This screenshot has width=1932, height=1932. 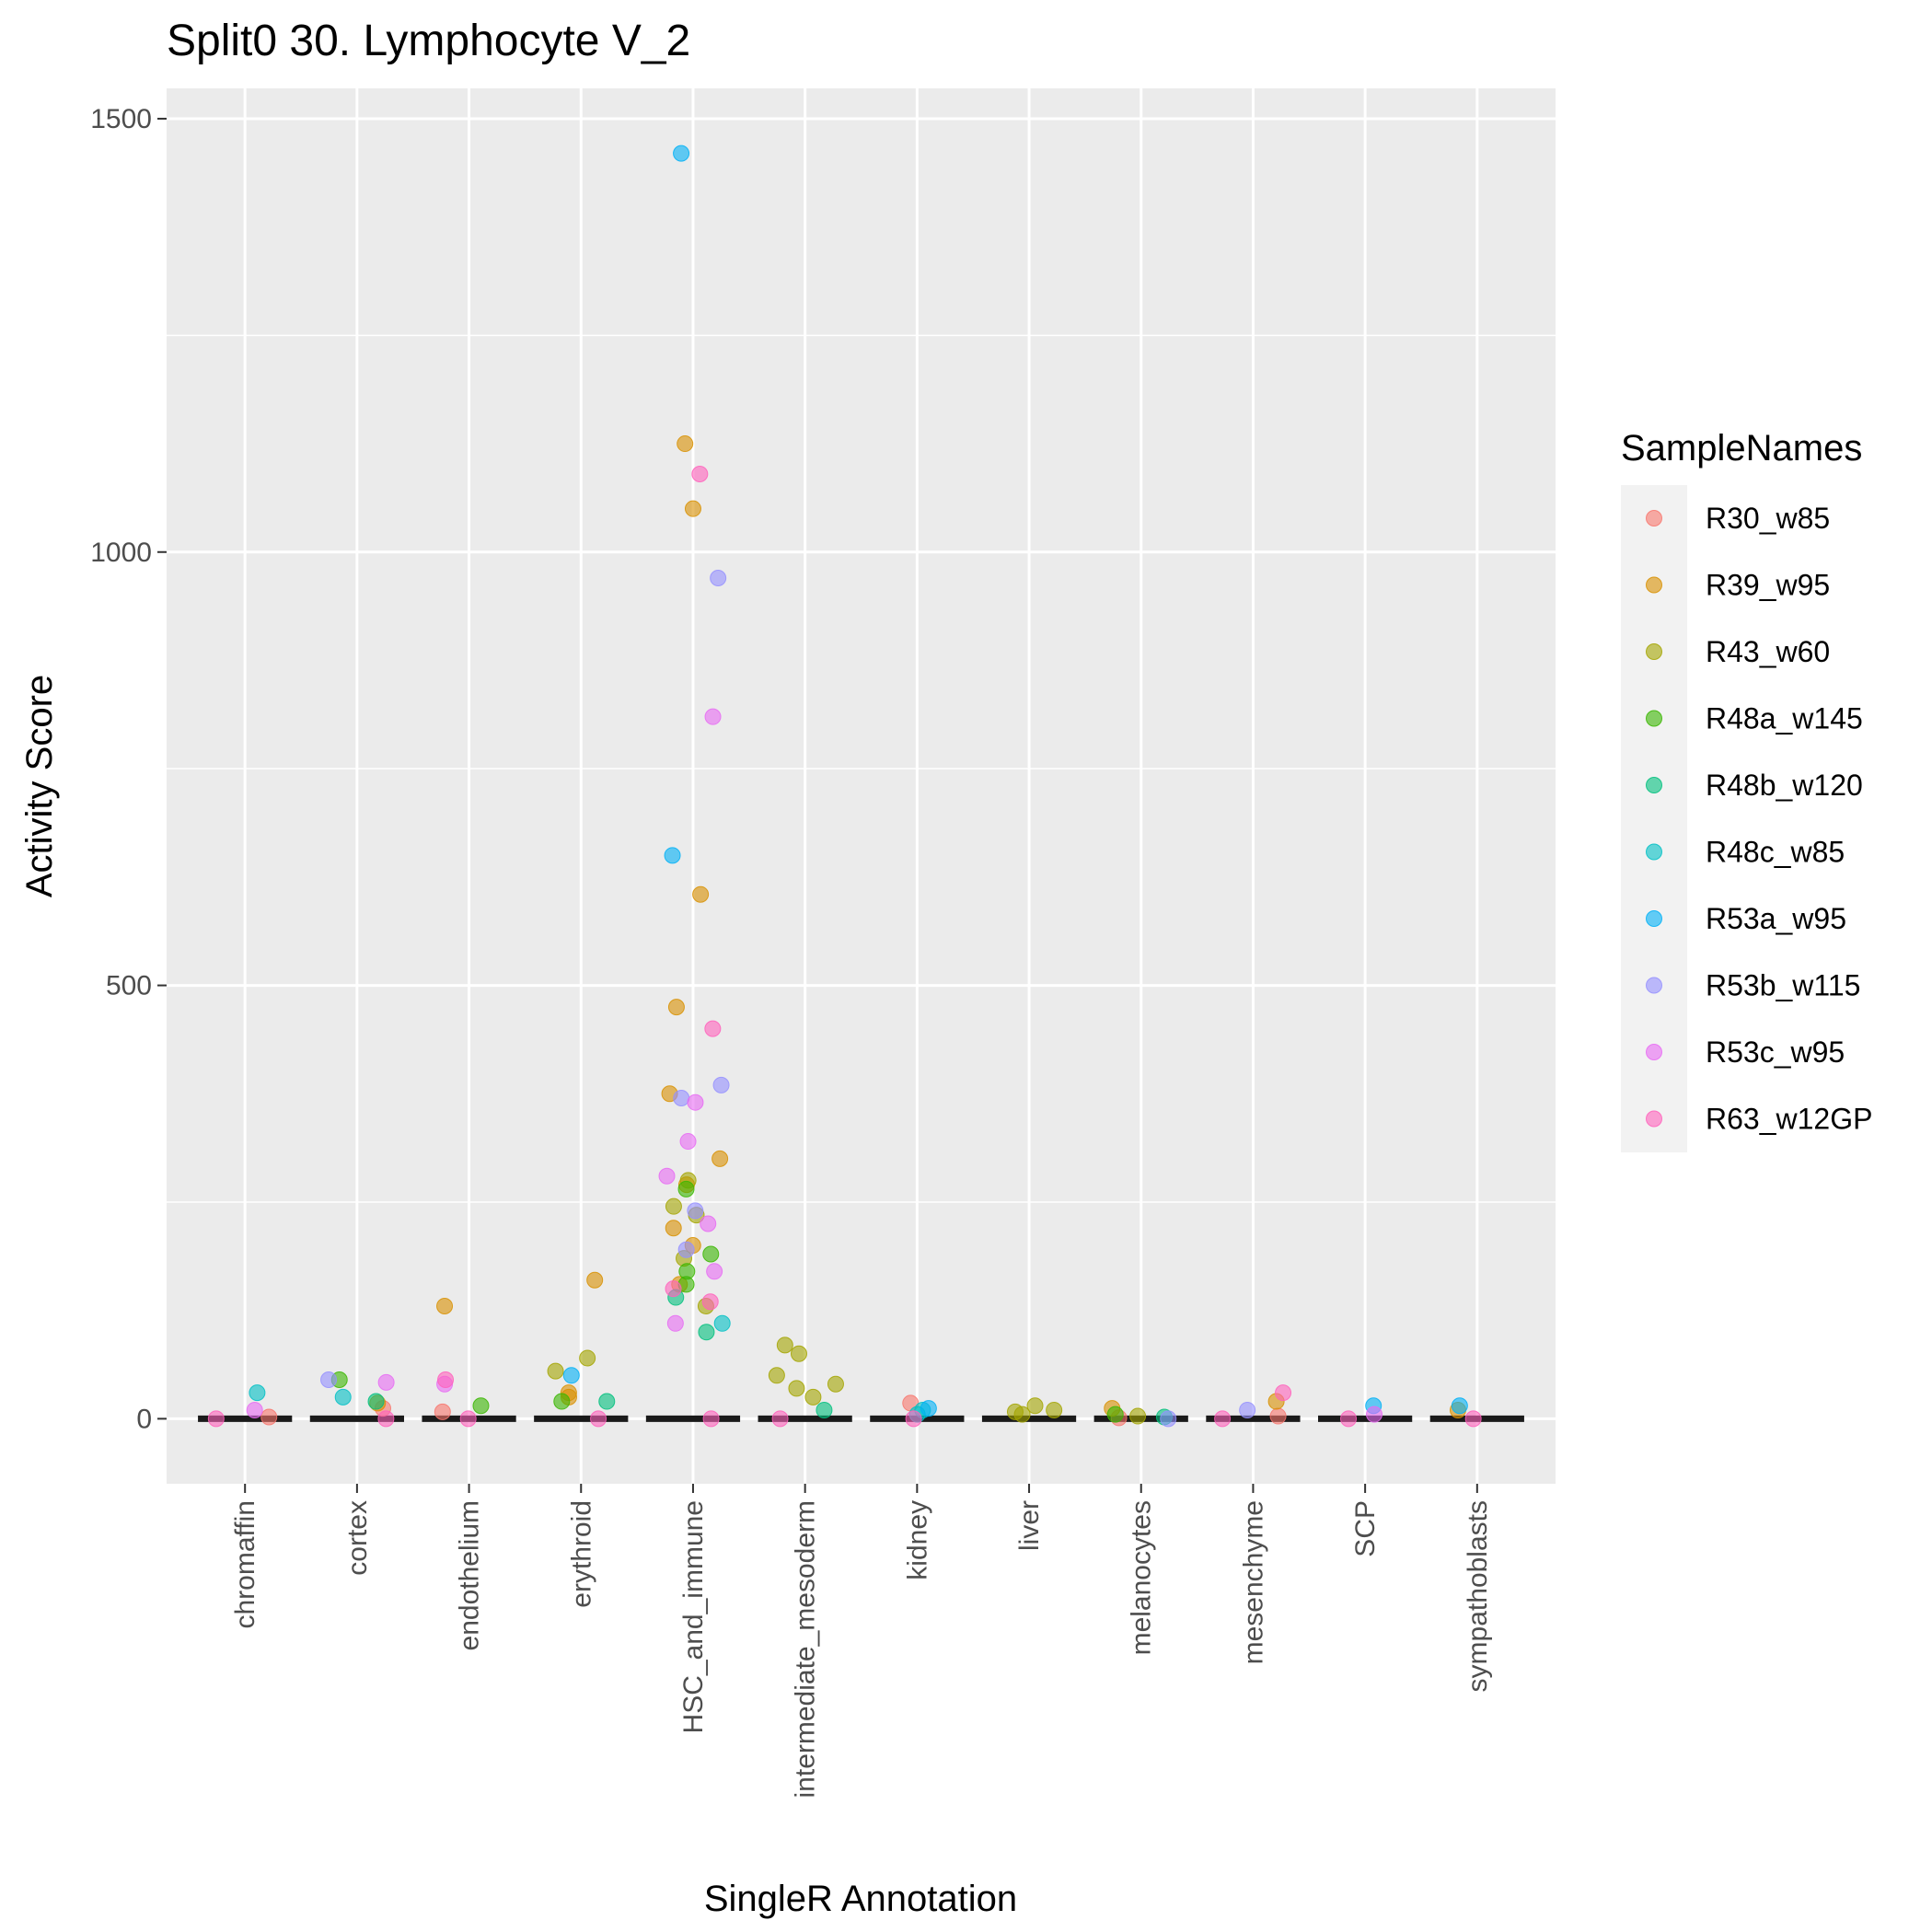 What do you see at coordinates (1759, 1119) in the screenshot?
I see `legend-item: R63_w12GP` at bounding box center [1759, 1119].